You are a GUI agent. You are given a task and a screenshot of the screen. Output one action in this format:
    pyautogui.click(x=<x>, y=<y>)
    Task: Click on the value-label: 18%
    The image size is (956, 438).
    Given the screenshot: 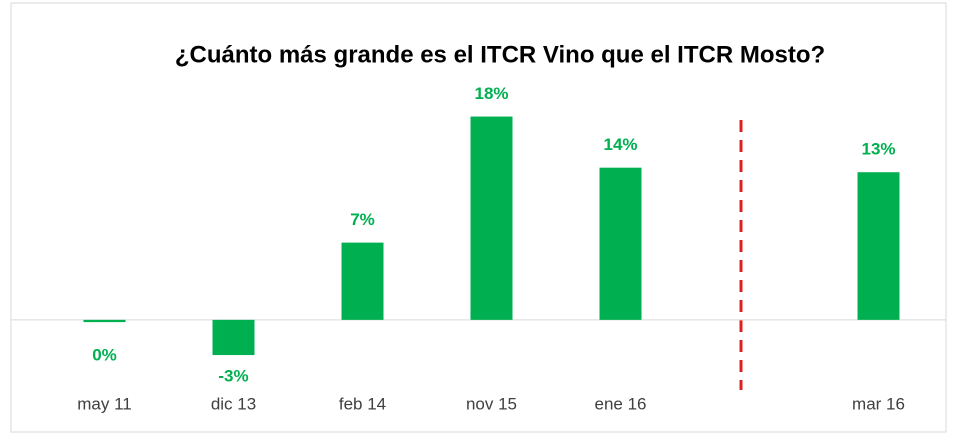 What is the action you would take?
    pyautogui.click(x=491, y=93)
    